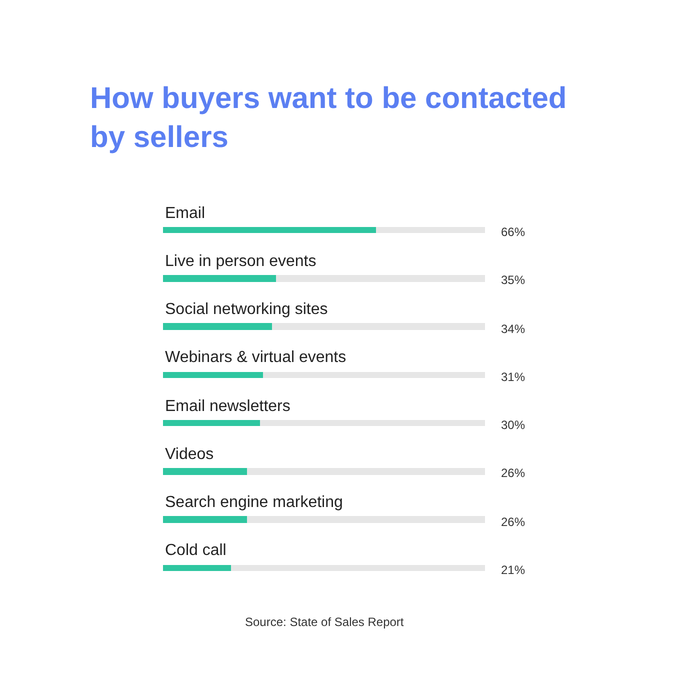 The height and width of the screenshot is (690, 690). What do you see at coordinates (189, 454) in the screenshot?
I see `y-tick-label: Videos` at bounding box center [189, 454].